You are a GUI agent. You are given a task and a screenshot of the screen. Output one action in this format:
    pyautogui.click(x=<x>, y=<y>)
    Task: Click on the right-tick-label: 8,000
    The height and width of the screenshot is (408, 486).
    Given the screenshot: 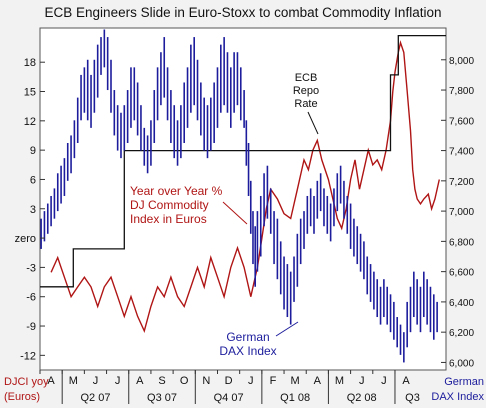 What is the action you would take?
    pyautogui.click(x=461, y=61)
    